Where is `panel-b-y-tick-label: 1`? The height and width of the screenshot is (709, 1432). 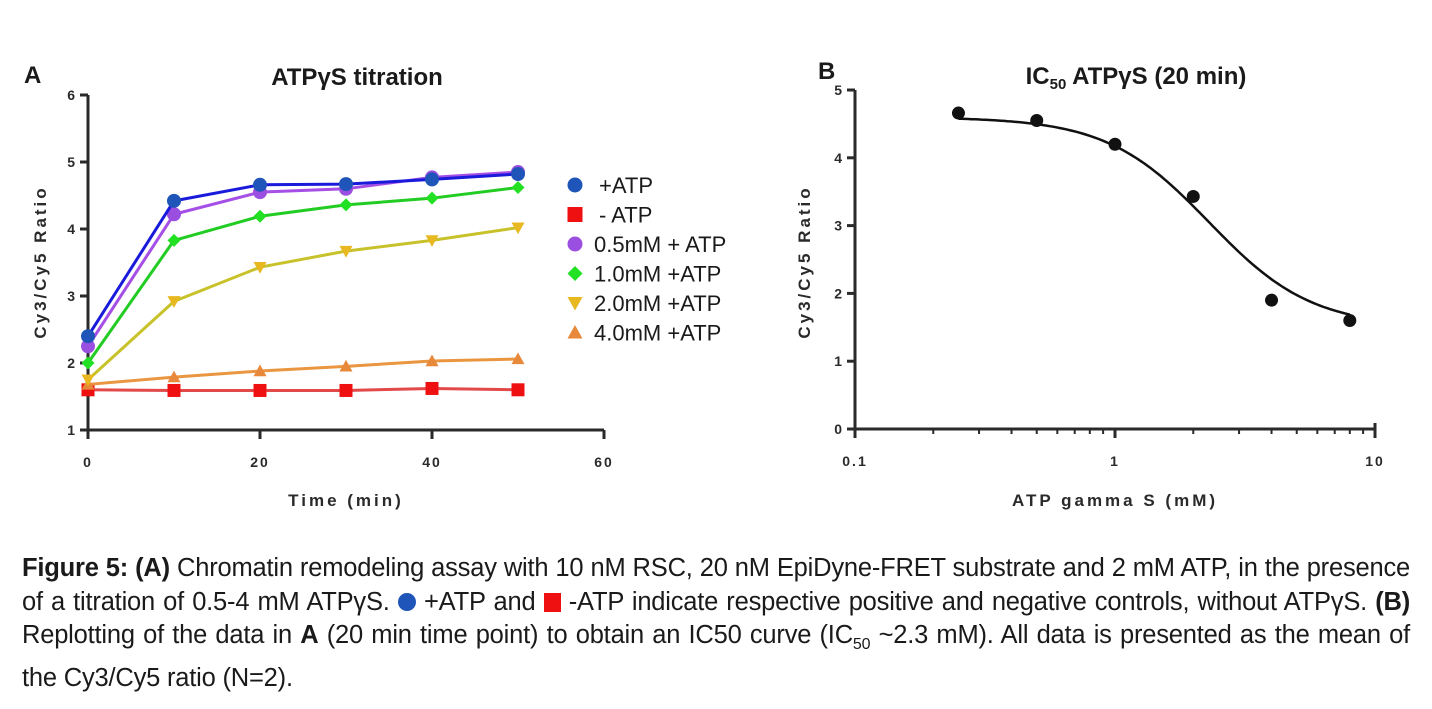
panel-b-y-tick-label: 1 is located at coordinates (838, 361).